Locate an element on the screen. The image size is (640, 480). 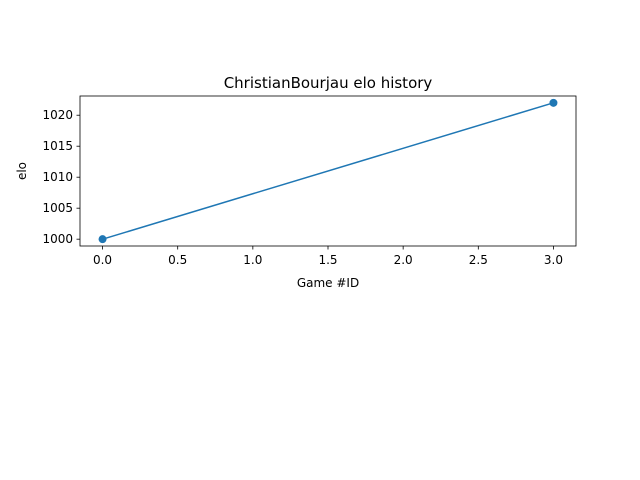
x-tick-label: 2.0 is located at coordinates (403, 260).